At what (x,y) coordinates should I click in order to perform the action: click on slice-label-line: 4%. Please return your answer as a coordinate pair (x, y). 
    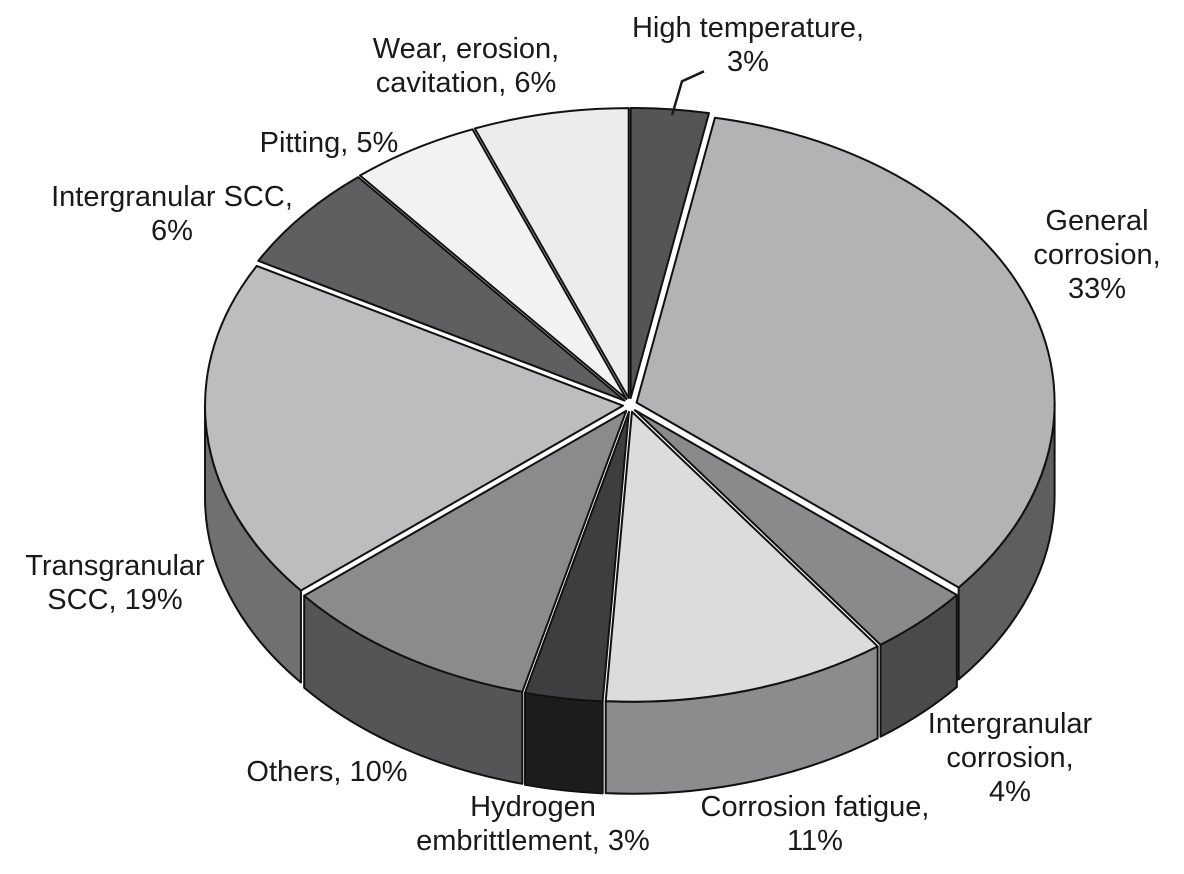
    Looking at the image, I should click on (1010, 792).